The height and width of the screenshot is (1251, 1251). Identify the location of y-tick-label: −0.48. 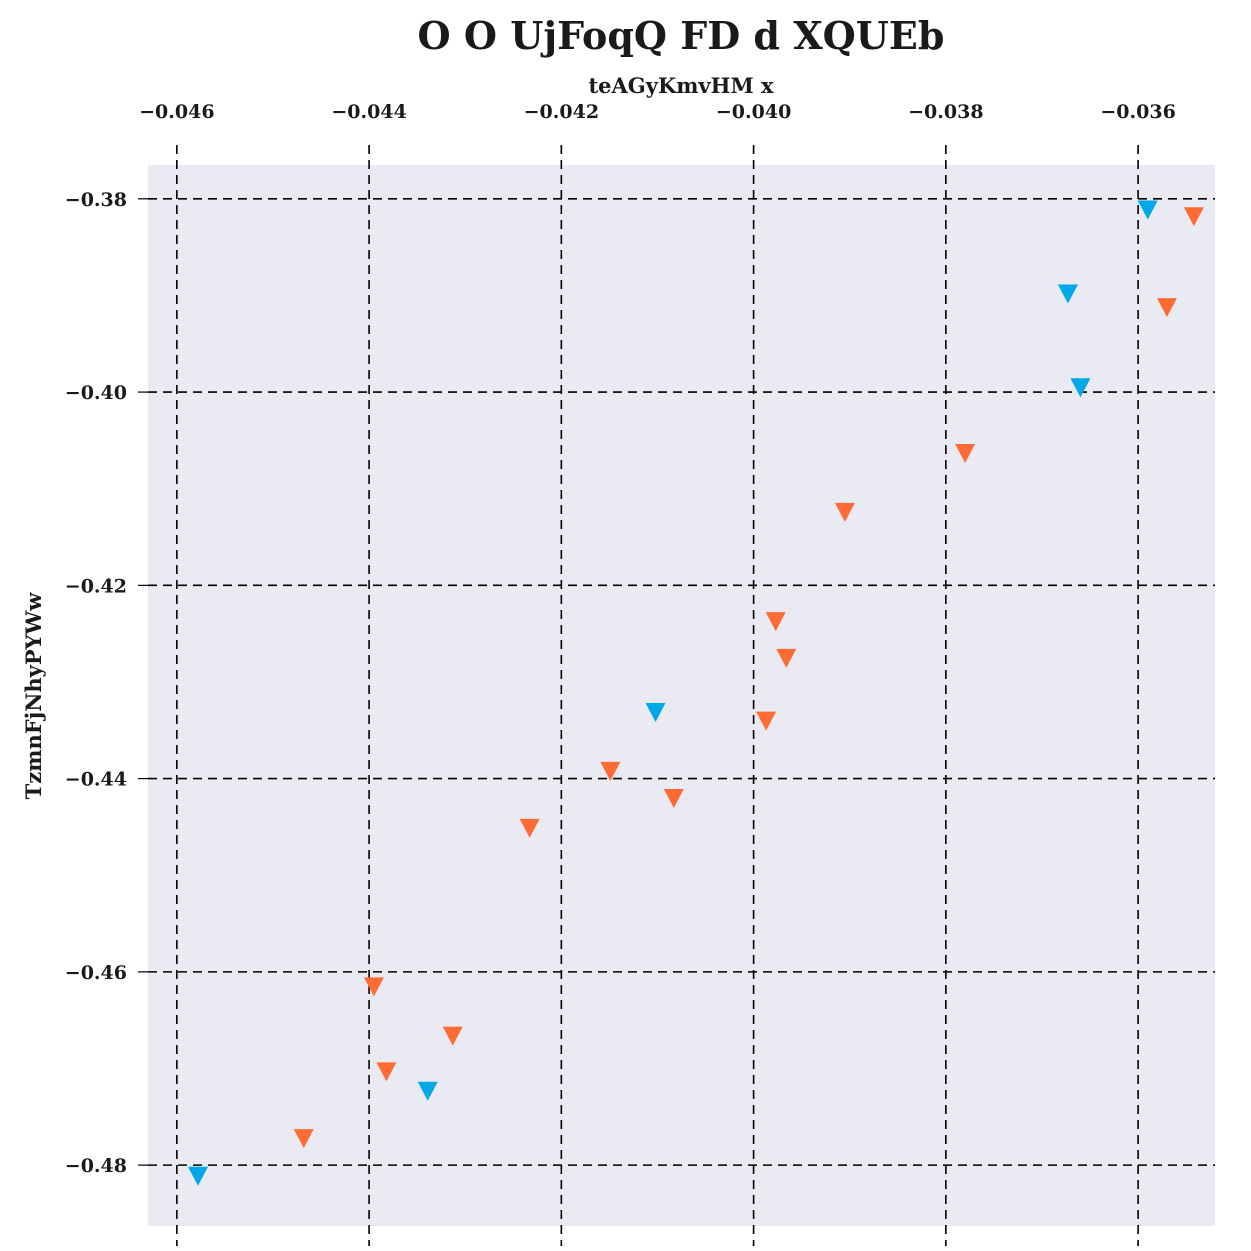
(96, 1166).